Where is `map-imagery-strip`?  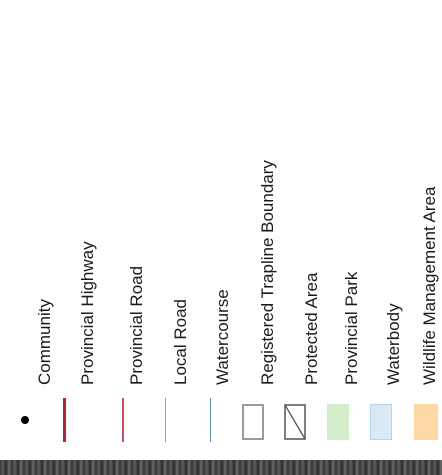 map-imagery-strip is located at coordinates (221, 467).